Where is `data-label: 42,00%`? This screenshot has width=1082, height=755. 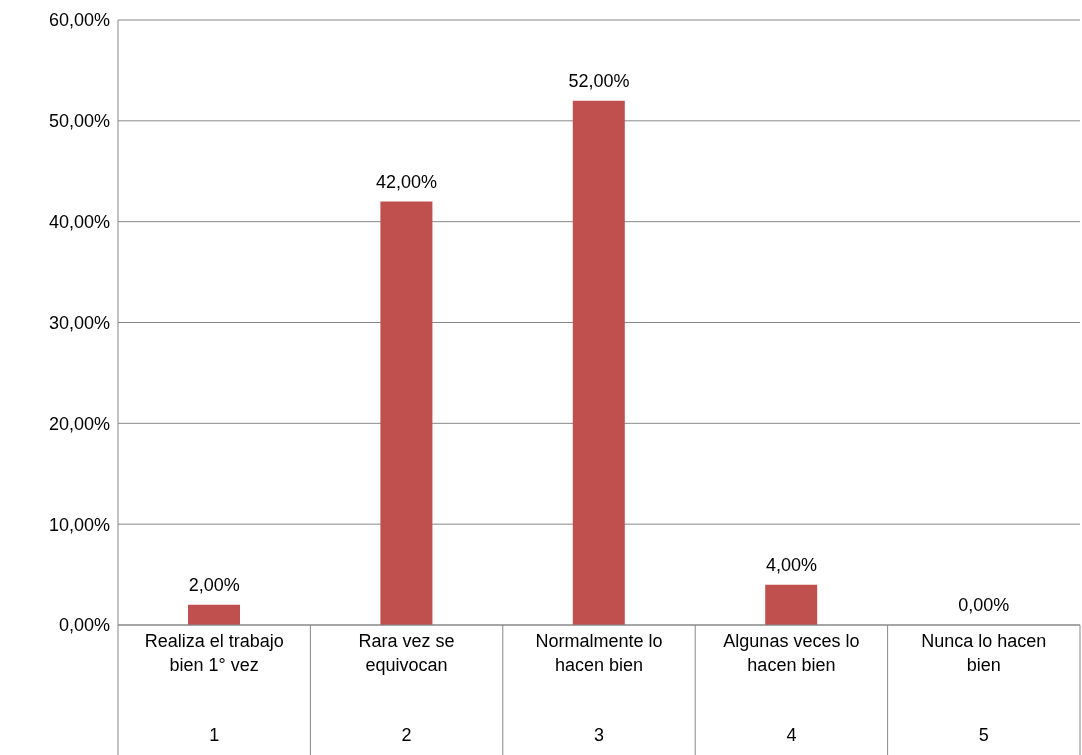
data-label: 42,00% is located at coordinates (407, 181).